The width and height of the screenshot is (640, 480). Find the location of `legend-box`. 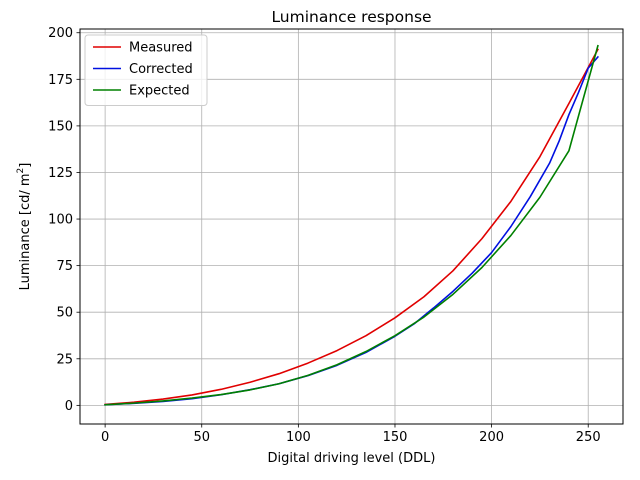

legend-box is located at coordinates (146, 70).